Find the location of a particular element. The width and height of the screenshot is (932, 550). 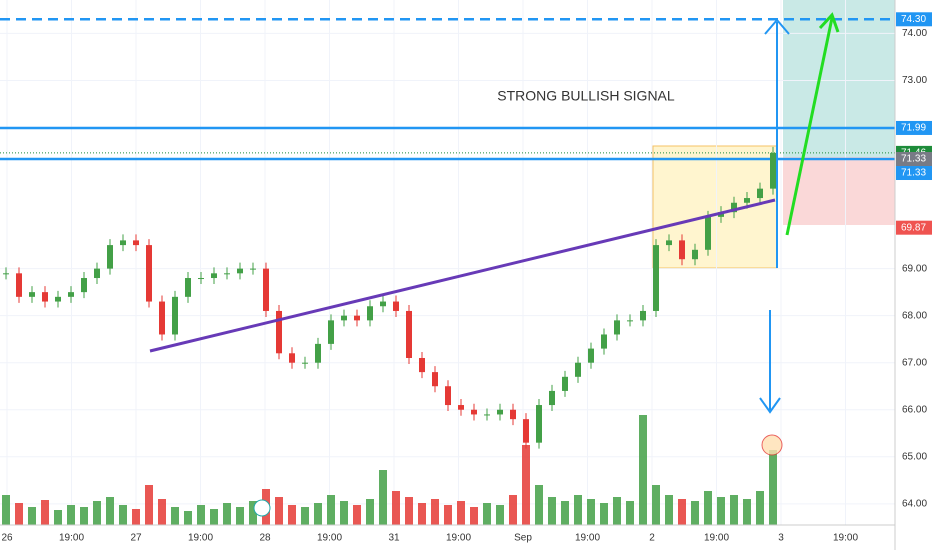

target-arrow-head is located at coordinates (829, 22).